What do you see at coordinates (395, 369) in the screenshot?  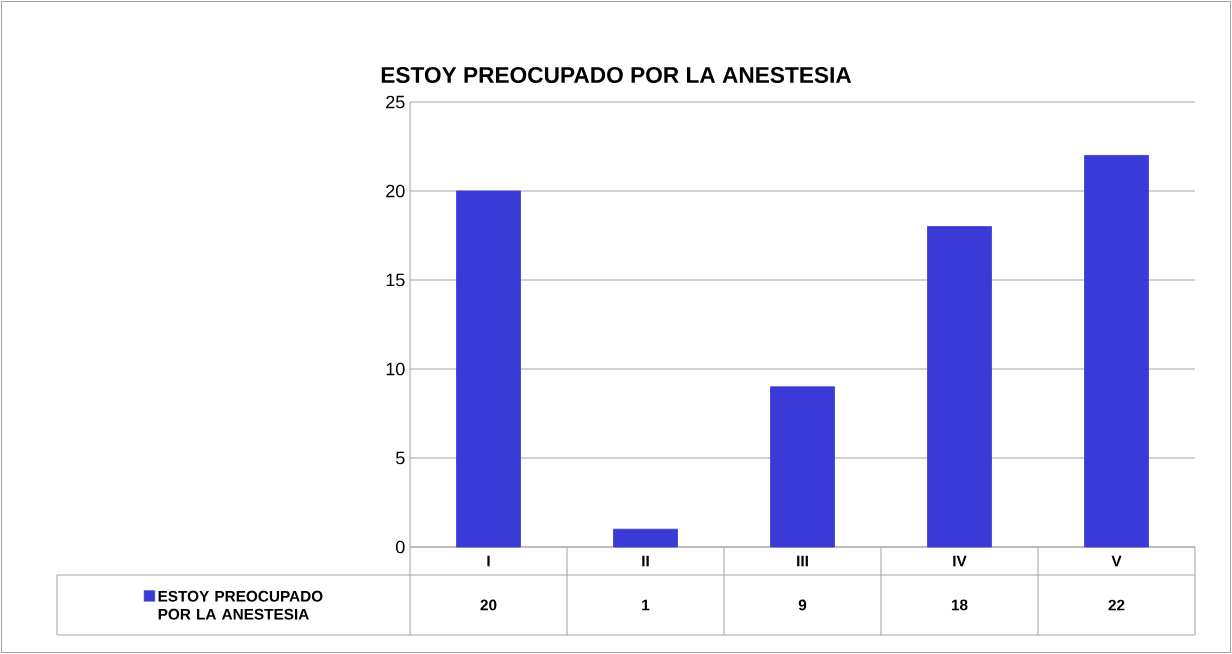 I see `y-tick-label: 10` at bounding box center [395, 369].